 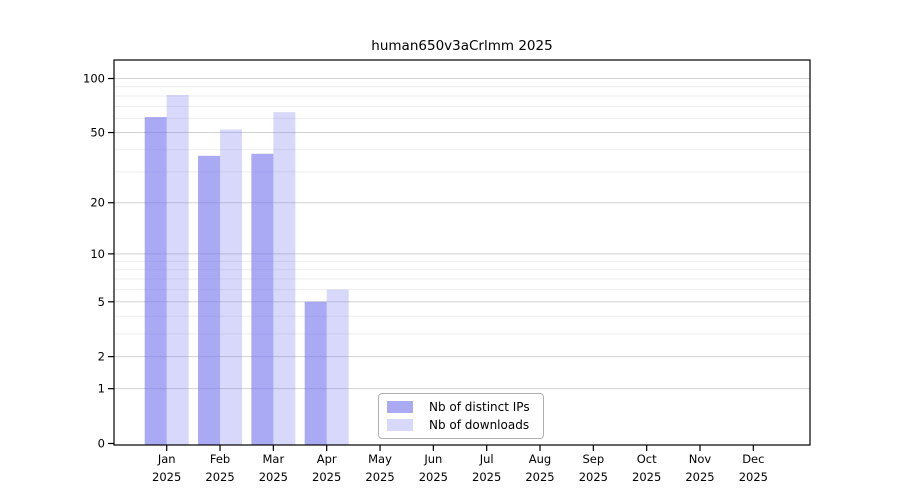 I want to click on y-tick-label: 1, so click(x=101, y=389).